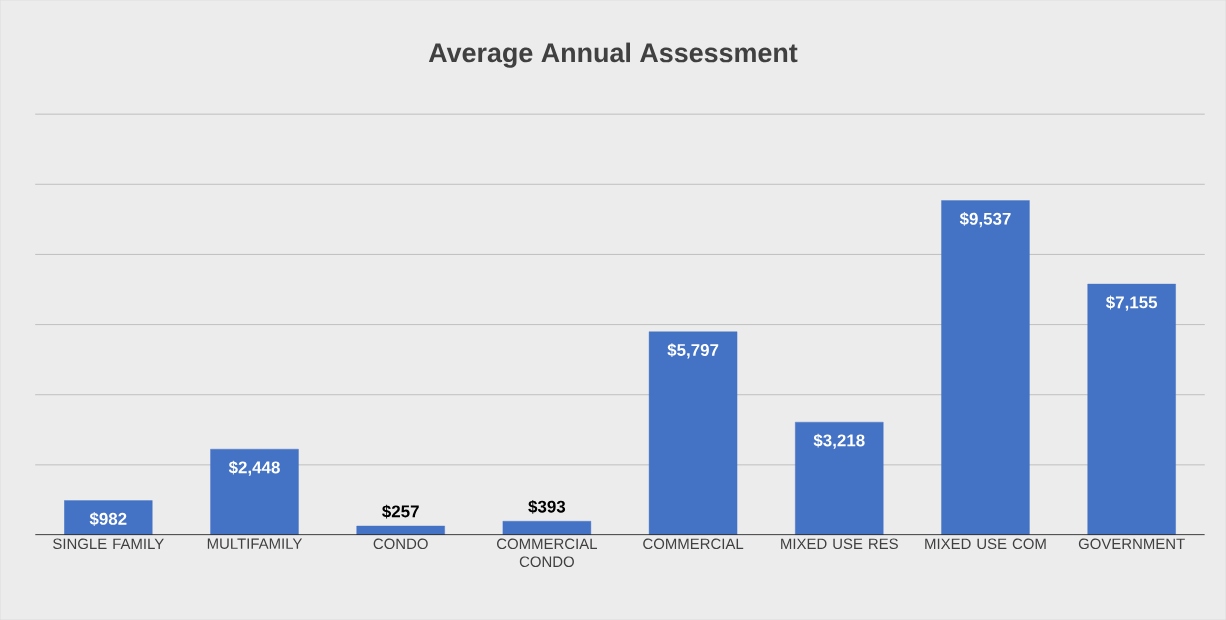 This screenshot has width=1226, height=620. Describe the element at coordinates (985, 544) in the screenshot. I see `x-tick-label: MIXED USE COM` at that location.